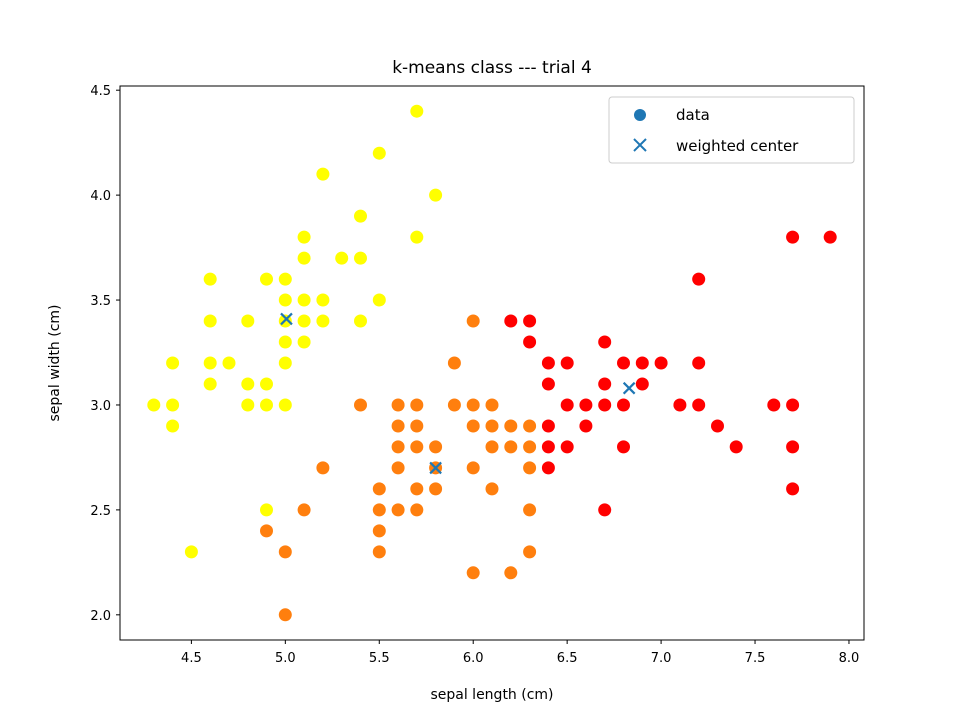 This screenshot has width=960, height=720. Describe the element at coordinates (567, 658) in the screenshot. I see `x-tick-label: 6.5` at that location.